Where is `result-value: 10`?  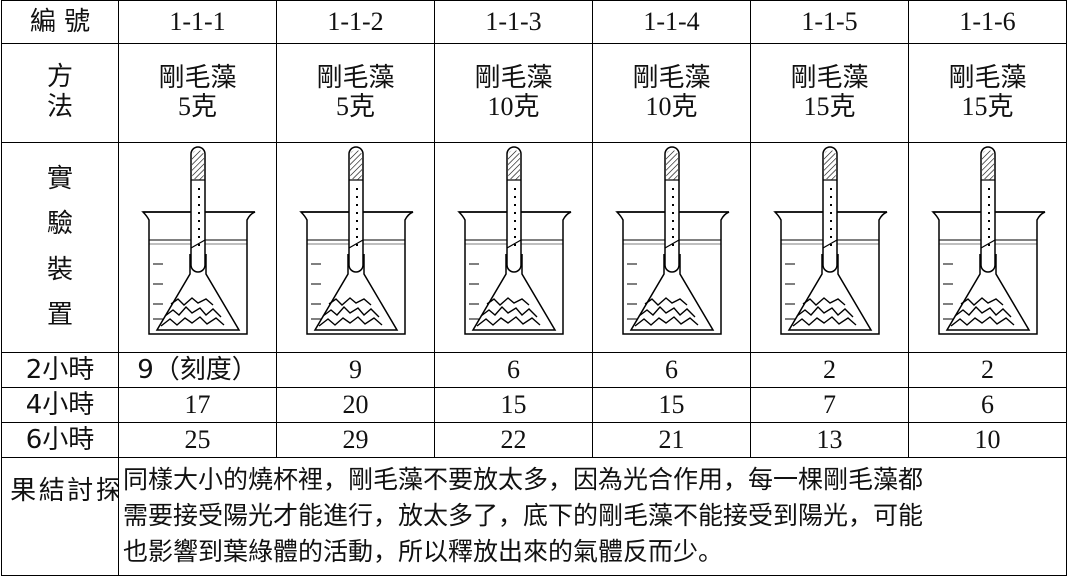 result-value: 10 is located at coordinates (987, 440).